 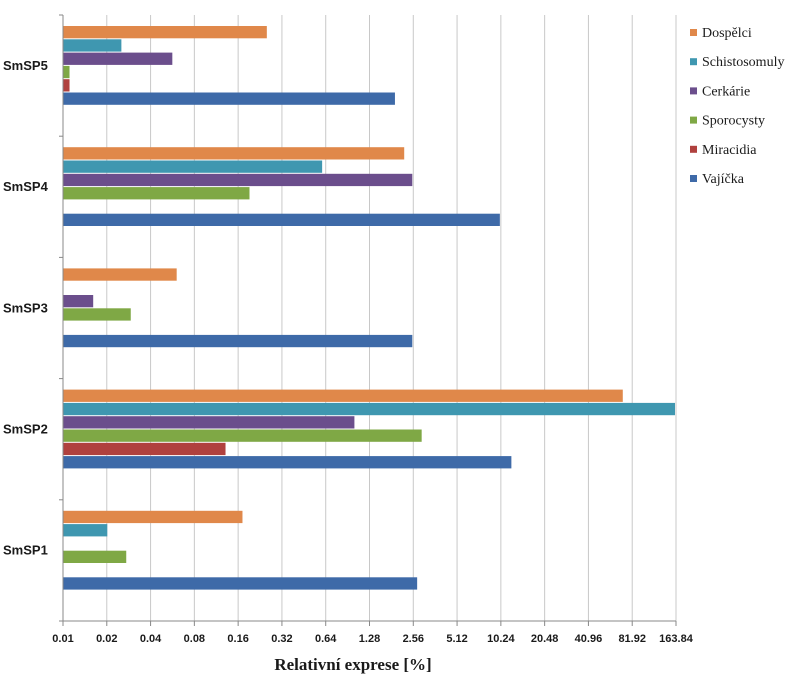 I want to click on x-tick-label: 40.96, so click(x=589, y=639).